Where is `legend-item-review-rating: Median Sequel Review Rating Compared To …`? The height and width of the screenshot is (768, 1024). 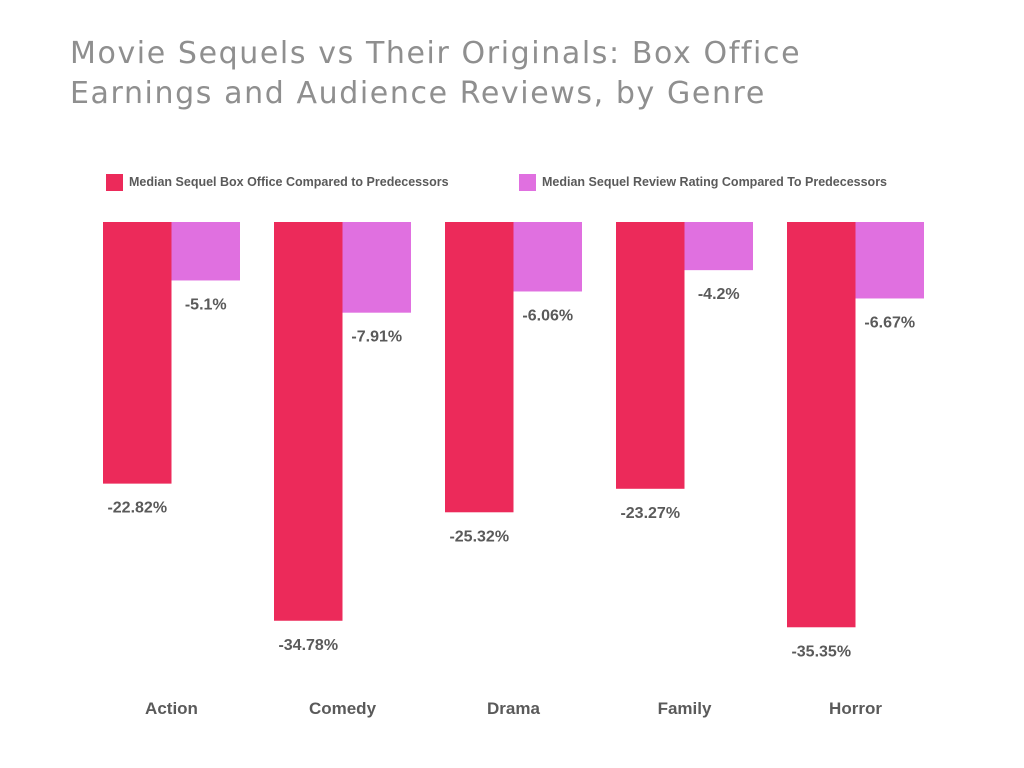 legend-item-review-rating: Median Sequel Review Rating Compared To … is located at coordinates (703, 182).